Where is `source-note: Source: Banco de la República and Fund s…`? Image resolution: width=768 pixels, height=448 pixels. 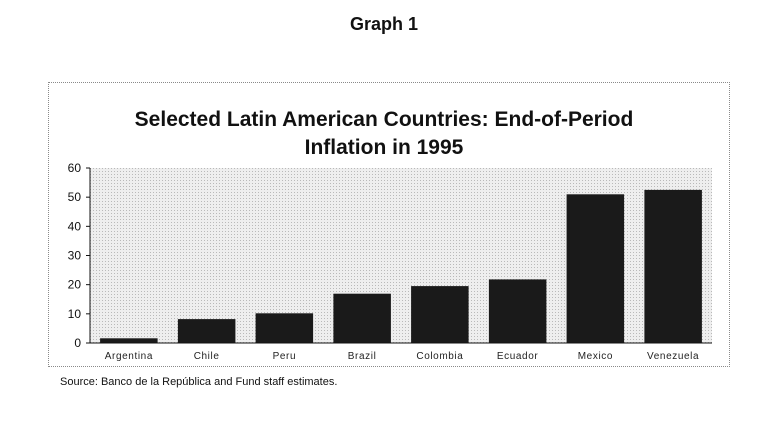 source-note: Source: Banco de la República and Fund s… is located at coordinates (199, 382).